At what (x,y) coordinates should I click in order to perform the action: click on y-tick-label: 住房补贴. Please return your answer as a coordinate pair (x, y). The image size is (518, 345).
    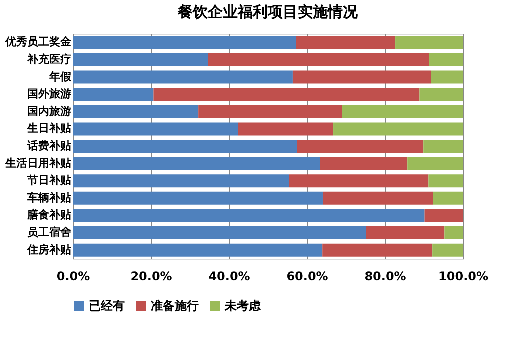
    Looking at the image, I should click on (49, 249).